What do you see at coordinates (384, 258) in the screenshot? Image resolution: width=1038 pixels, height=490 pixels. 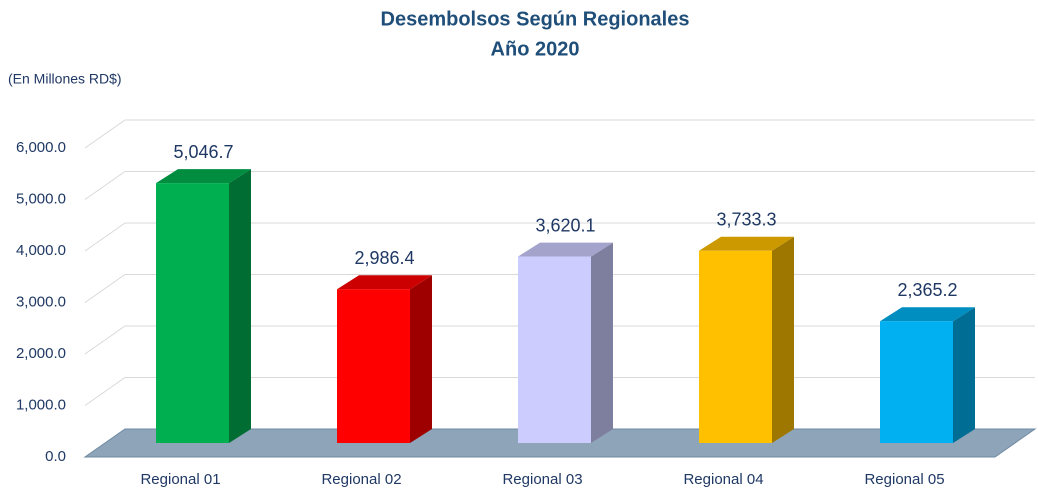 I see `value-label: 2,986.4` at bounding box center [384, 258].